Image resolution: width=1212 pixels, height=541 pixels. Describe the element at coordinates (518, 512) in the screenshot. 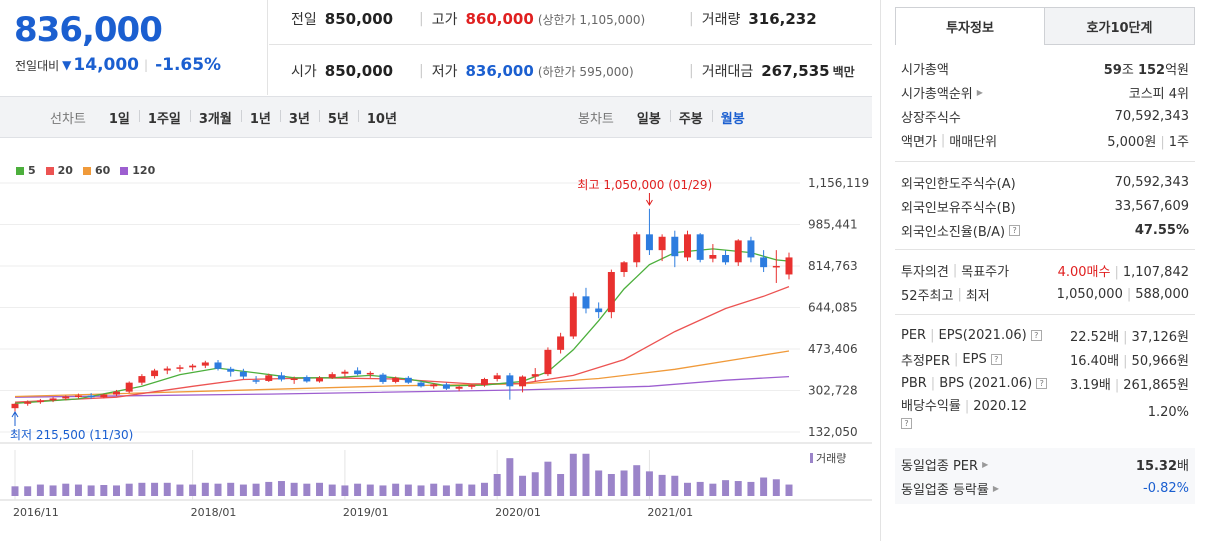

I see `x-tick-label: 2020/01` at that location.